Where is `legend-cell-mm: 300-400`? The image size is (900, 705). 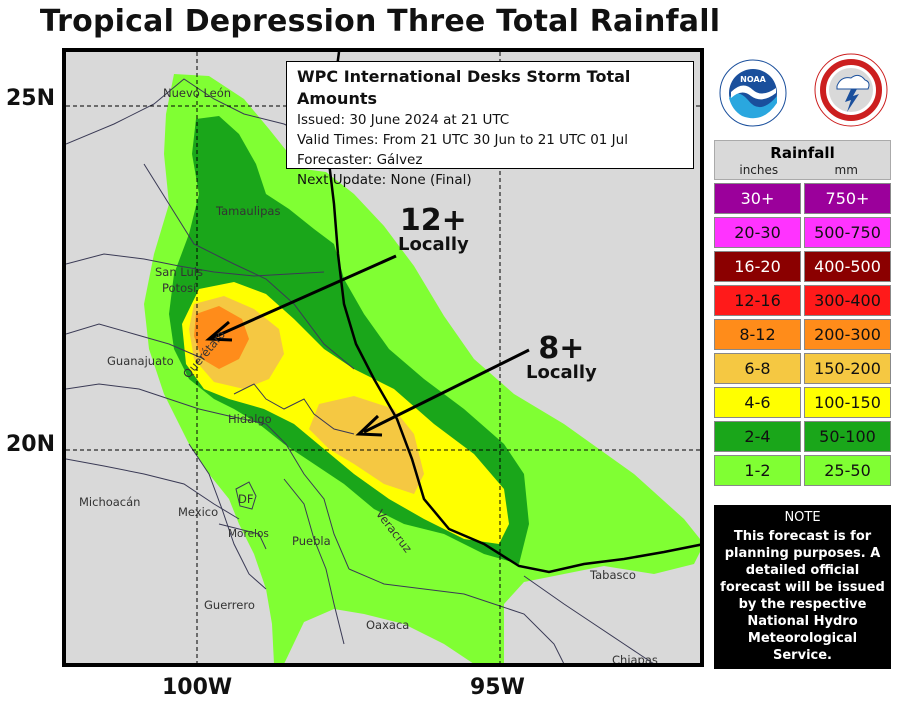 legend-cell-mm: 300-400 is located at coordinates (847, 300).